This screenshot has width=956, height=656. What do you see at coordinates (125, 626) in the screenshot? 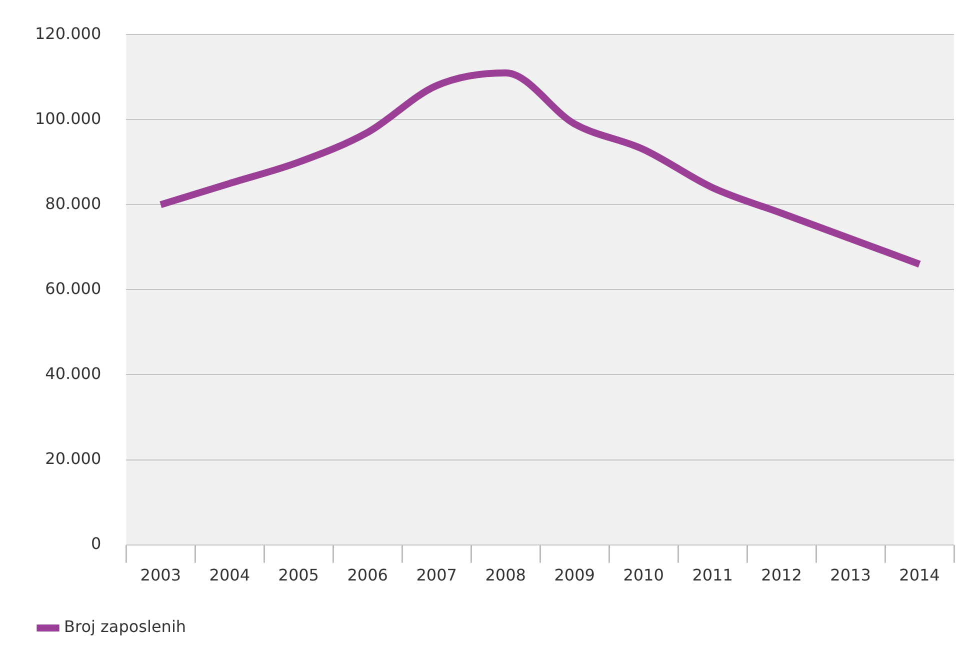
I see `legend-label: Broj zaposlenih` at bounding box center [125, 626].